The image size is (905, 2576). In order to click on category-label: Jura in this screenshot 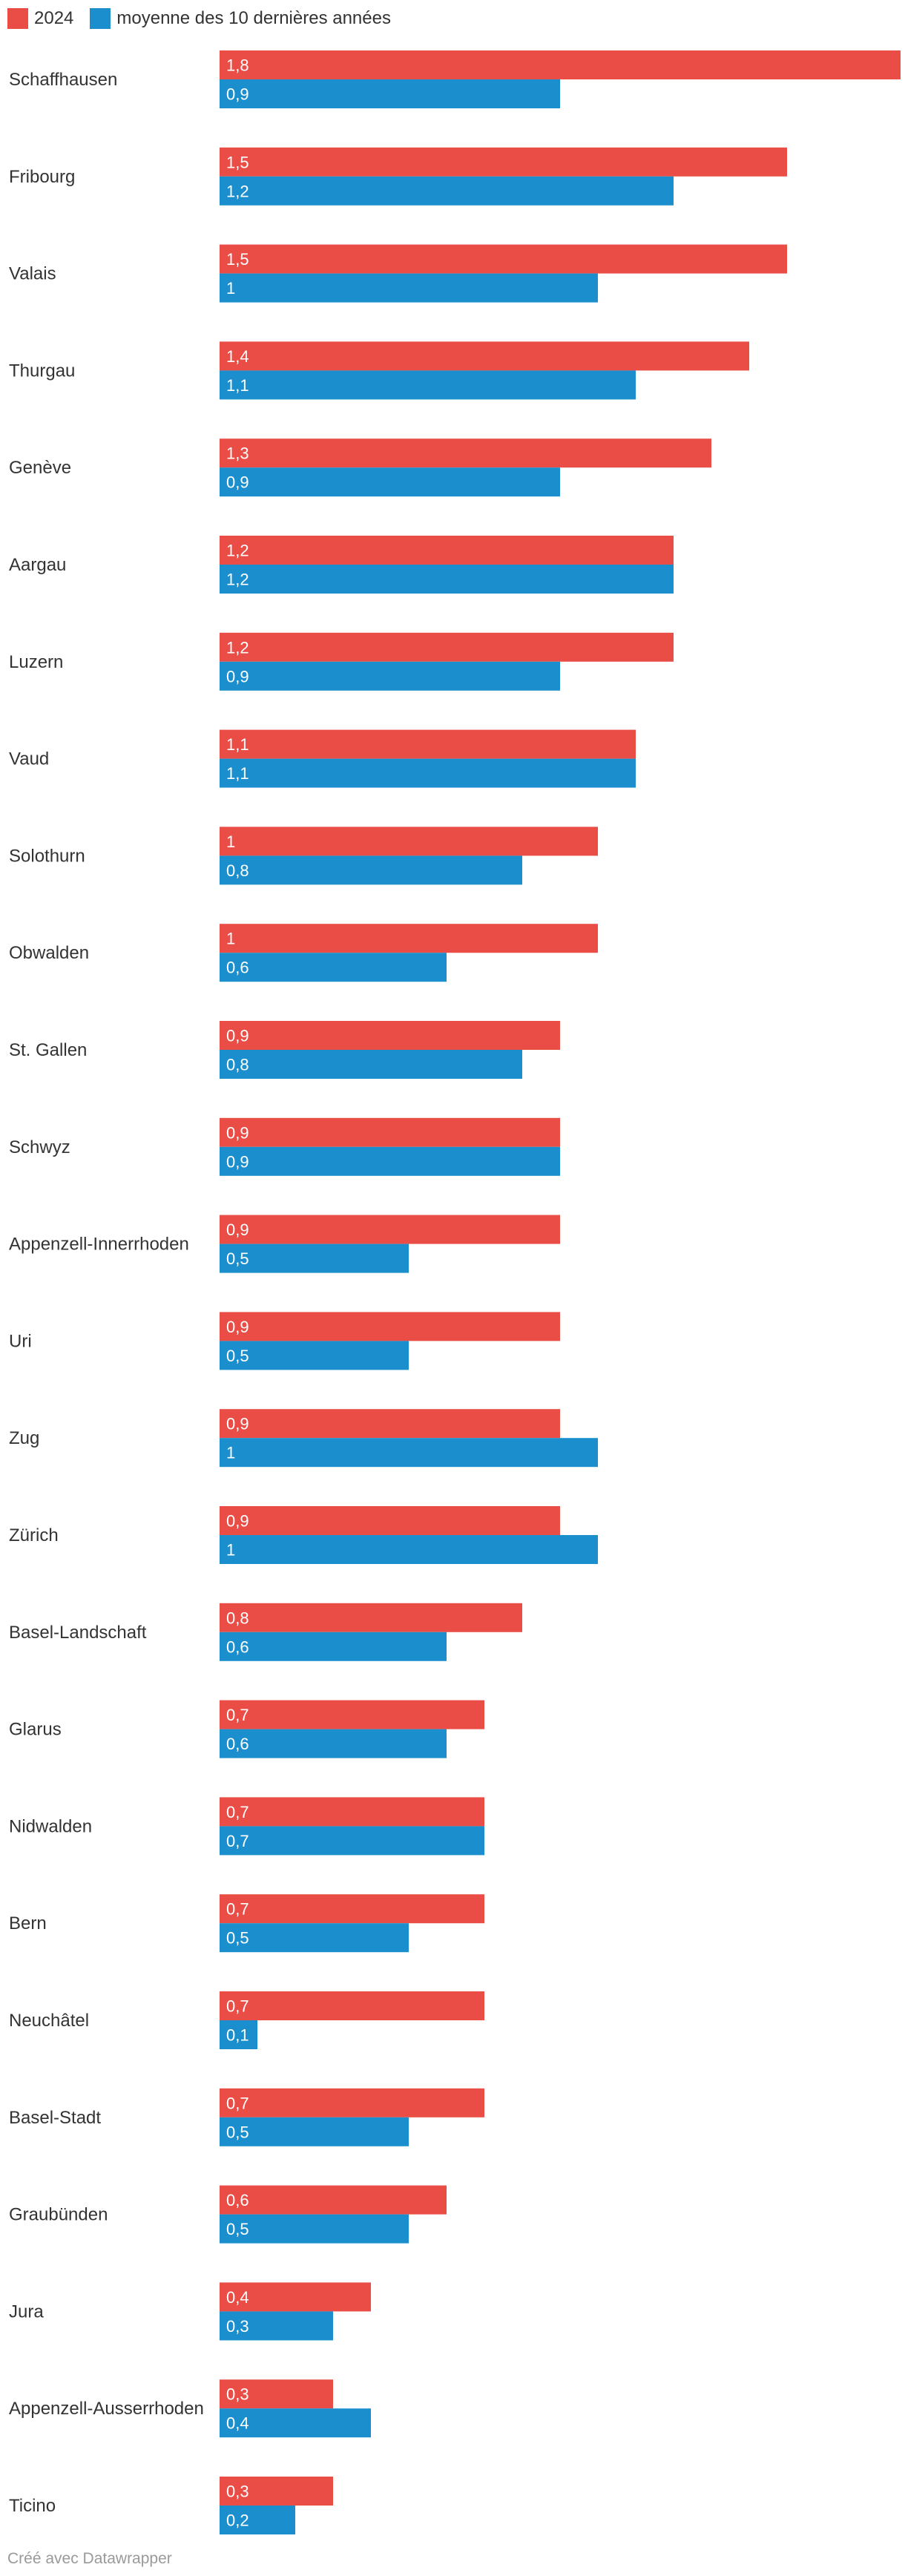, I will do `click(26, 2311)`.